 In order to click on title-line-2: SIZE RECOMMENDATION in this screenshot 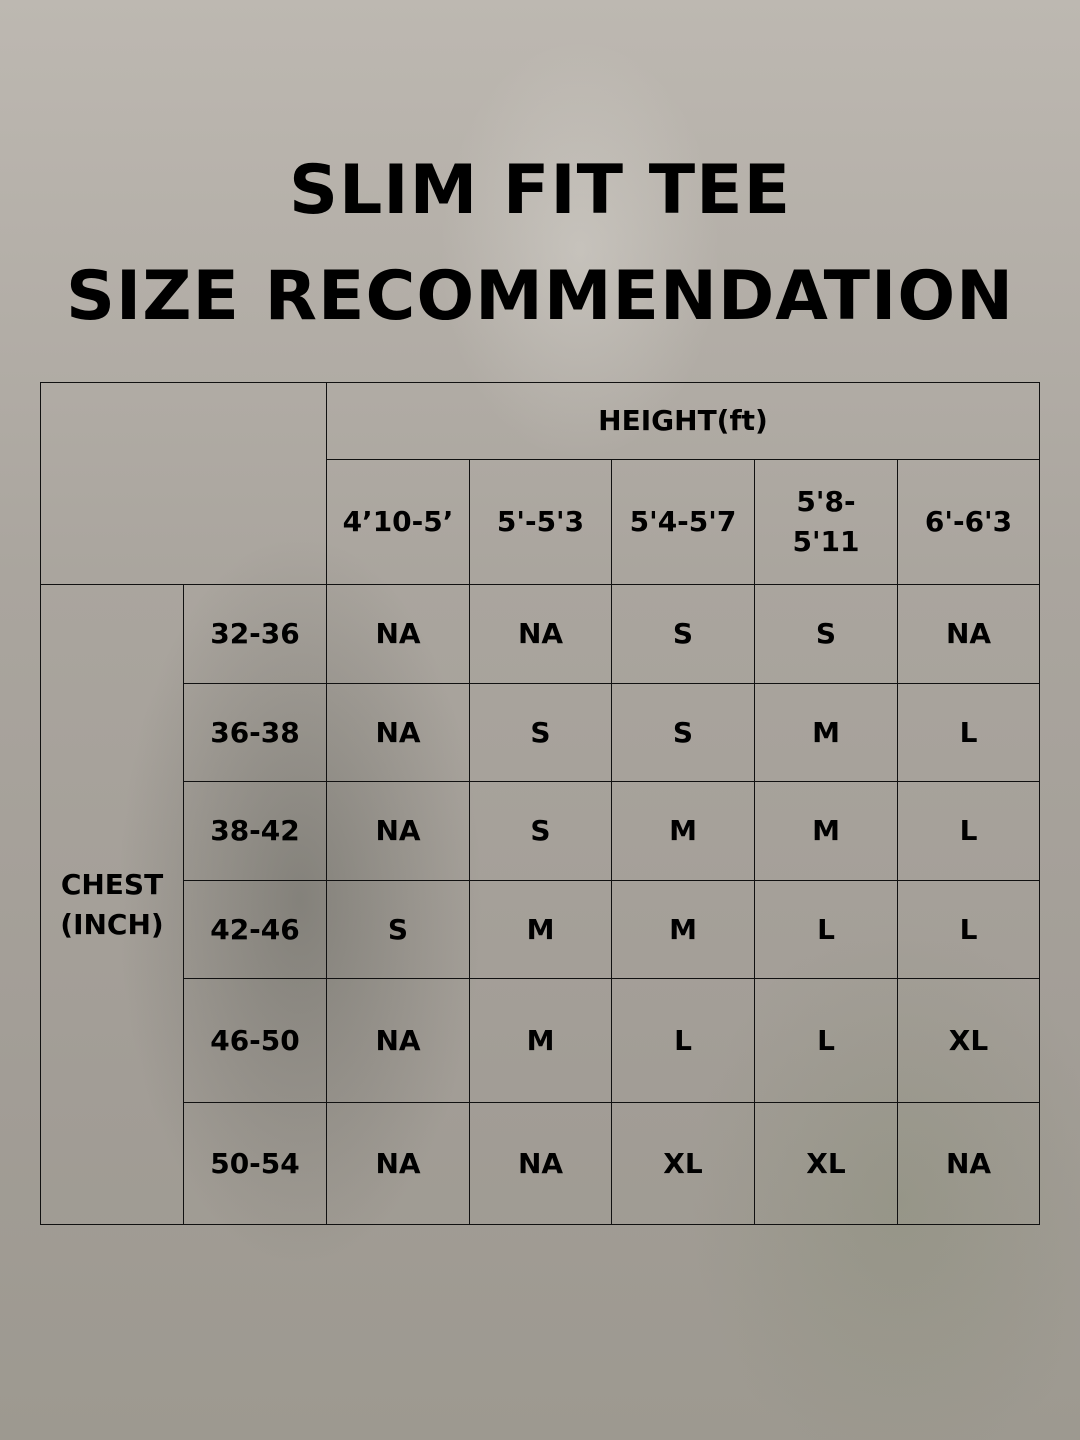, I will do `click(540, 296)`.